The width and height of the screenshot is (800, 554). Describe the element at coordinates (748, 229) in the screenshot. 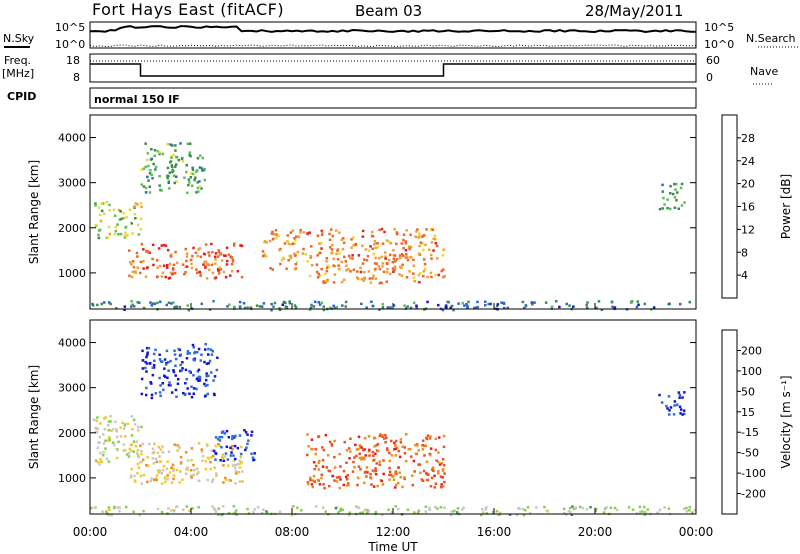

I see `colorbar-tick-label: 12` at that location.